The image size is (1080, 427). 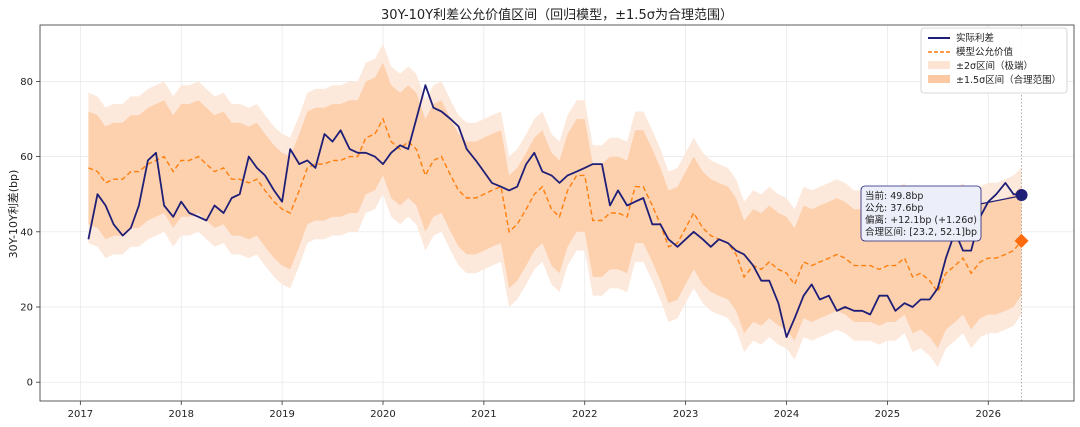 What do you see at coordinates (939, 65) in the screenshot?
I see `legend-swatch-band2` at bounding box center [939, 65].